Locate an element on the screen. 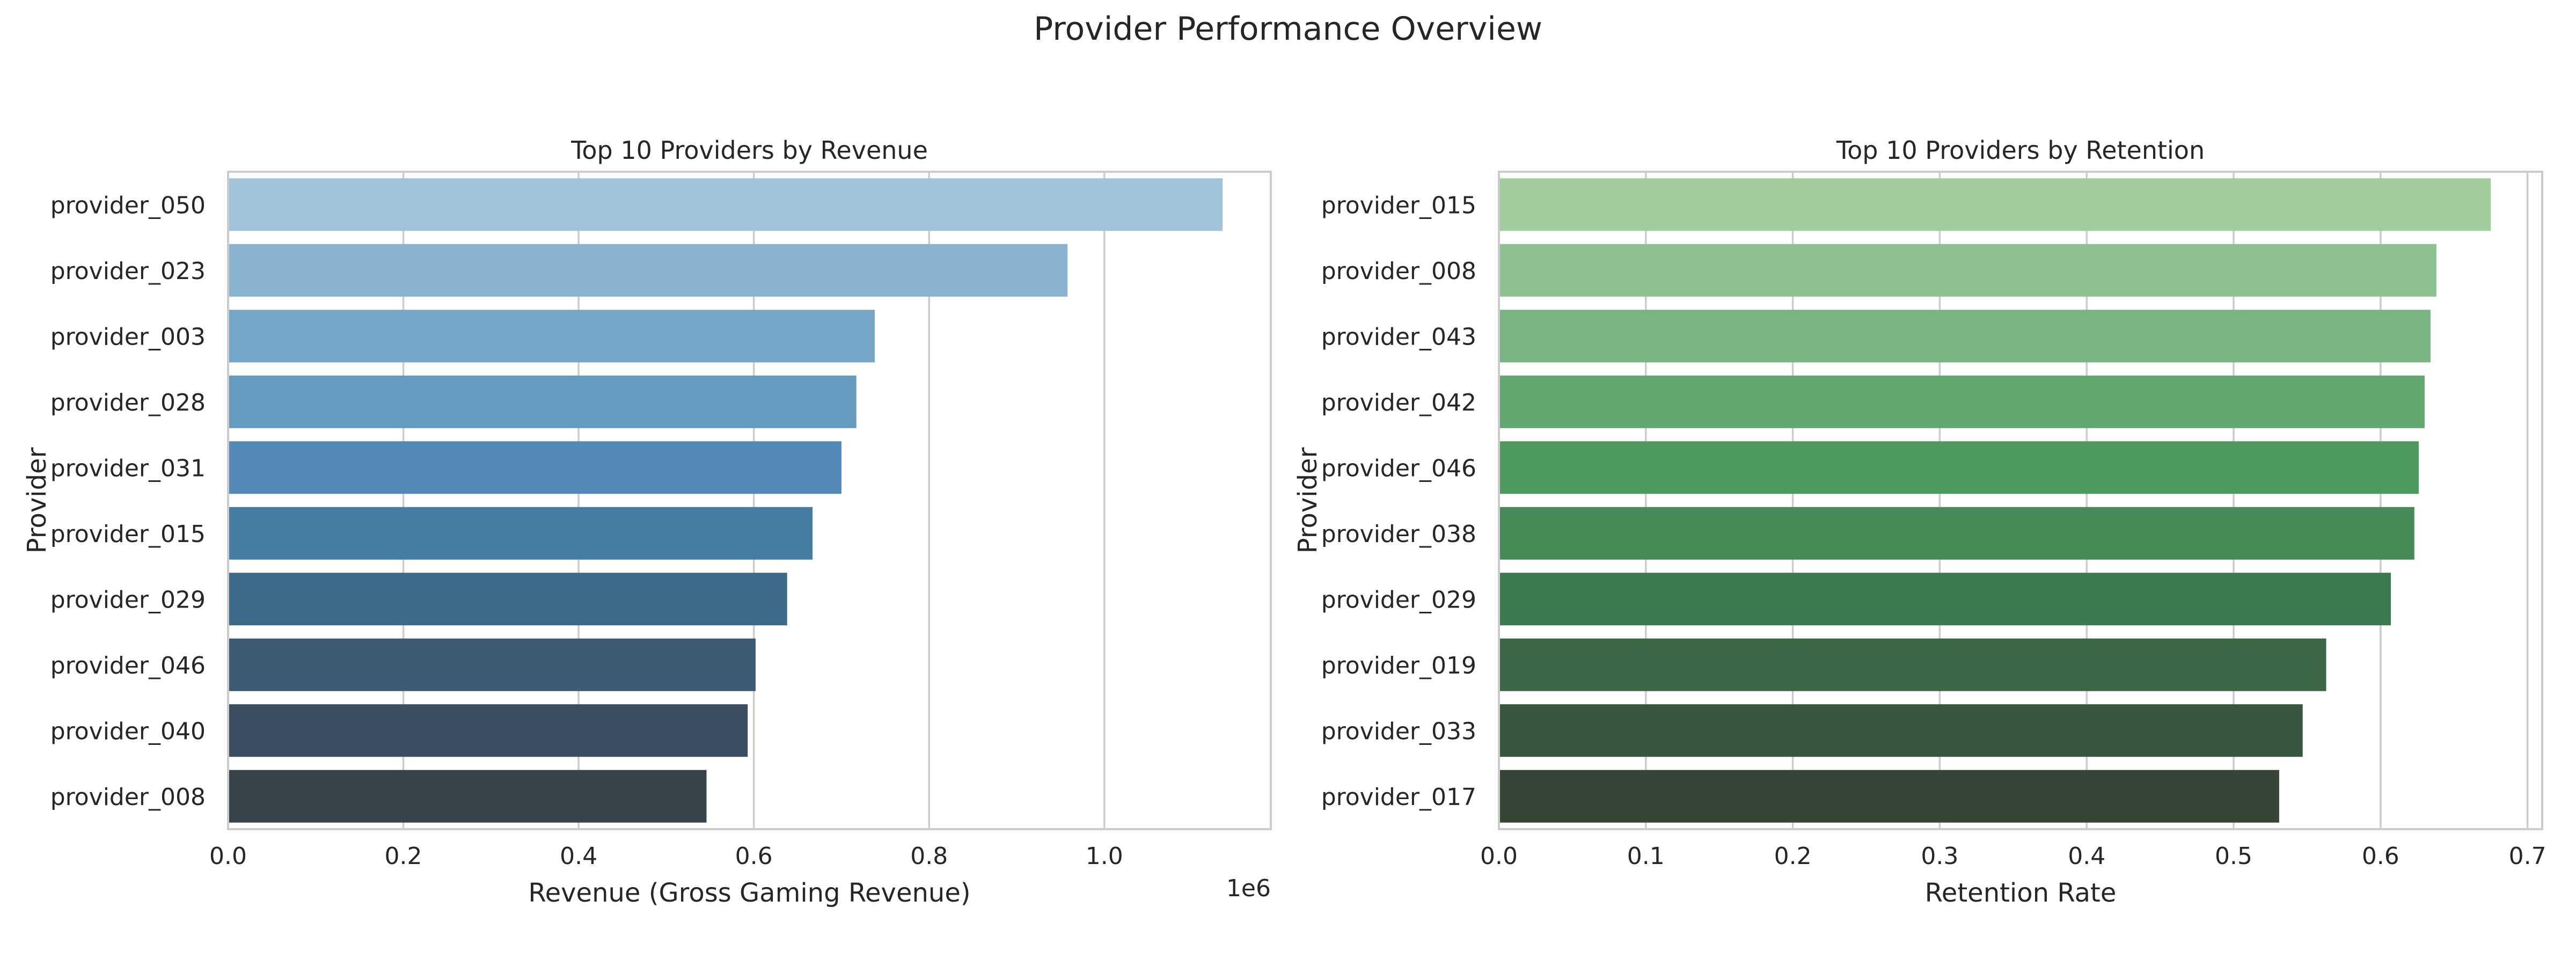 The height and width of the screenshot is (966, 2576). chart-1-category-label: provider_046 is located at coordinates (128, 665).